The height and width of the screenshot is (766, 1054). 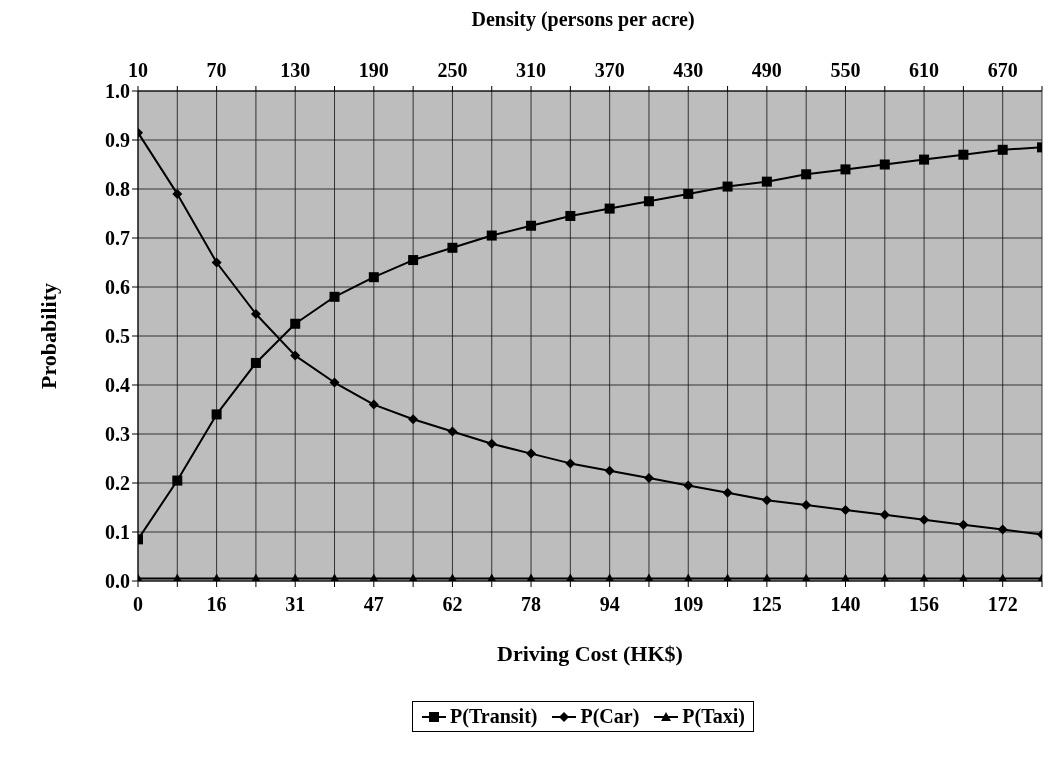 I want to click on y-tick-label: 0.1, so click(x=117, y=532).